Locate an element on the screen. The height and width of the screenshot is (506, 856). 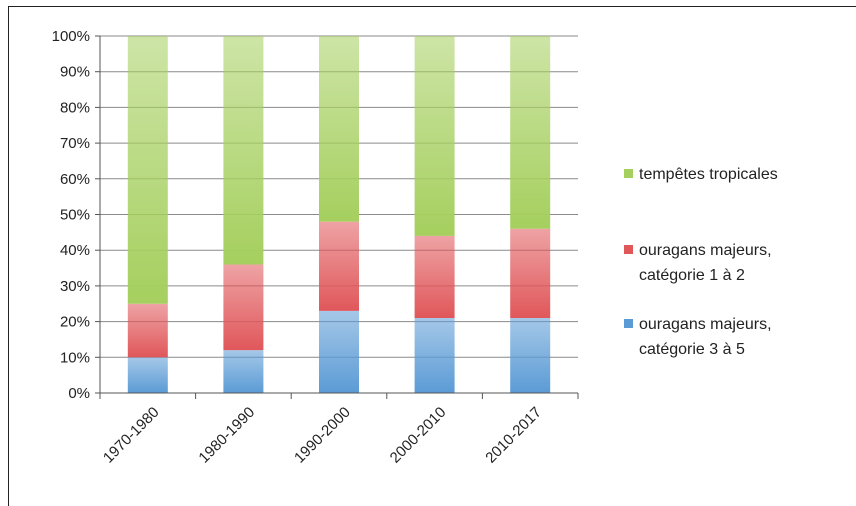
y-tick-label: 10% is located at coordinates (75, 357).